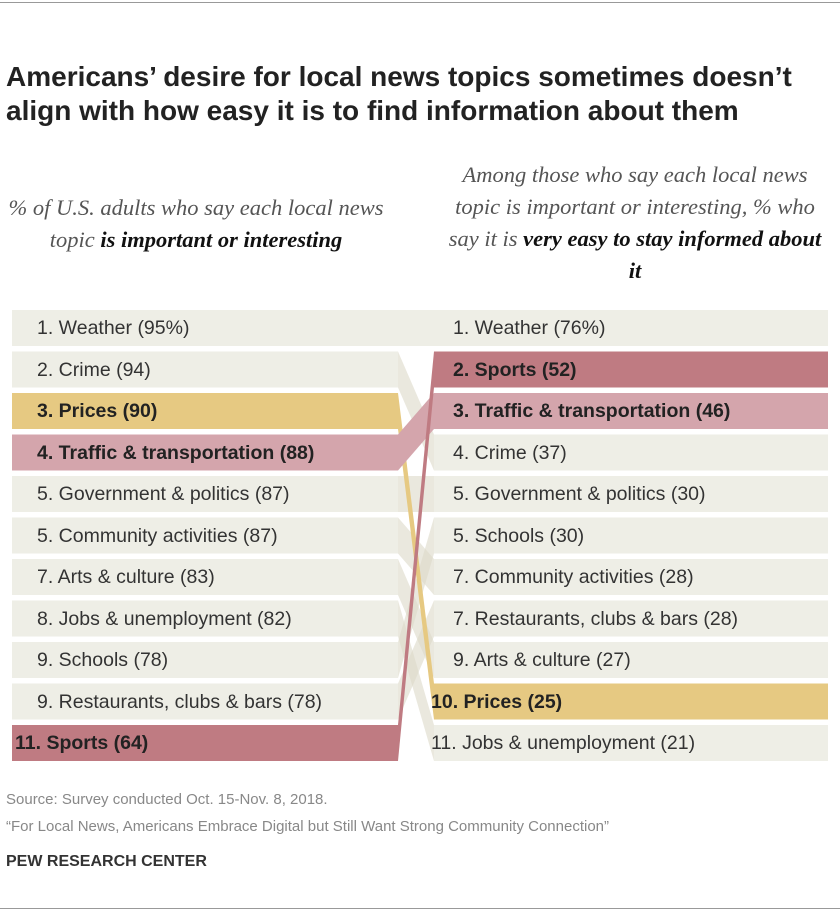  Describe the element at coordinates (103, 660) in the screenshot. I see `left-label-schools: 9. Schools (78)` at that location.